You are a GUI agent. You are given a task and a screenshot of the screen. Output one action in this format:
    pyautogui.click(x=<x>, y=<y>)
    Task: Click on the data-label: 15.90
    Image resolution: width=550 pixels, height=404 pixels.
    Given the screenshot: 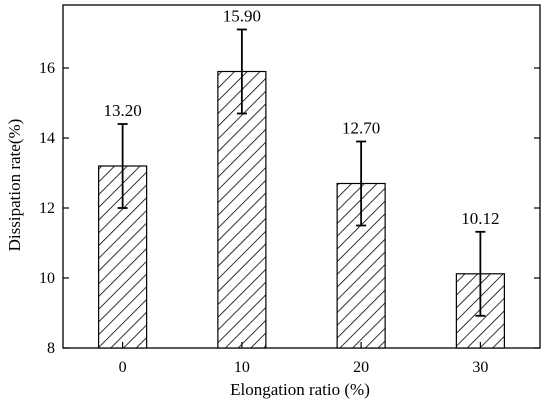 What is the action you would take?
    pyautogui.click(x=242, y=16)
    